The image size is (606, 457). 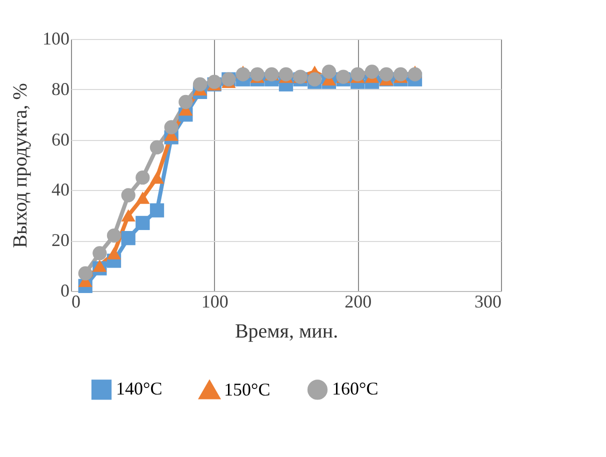 I want to click on y-tick-label: 40, so click(x=61, y=190).